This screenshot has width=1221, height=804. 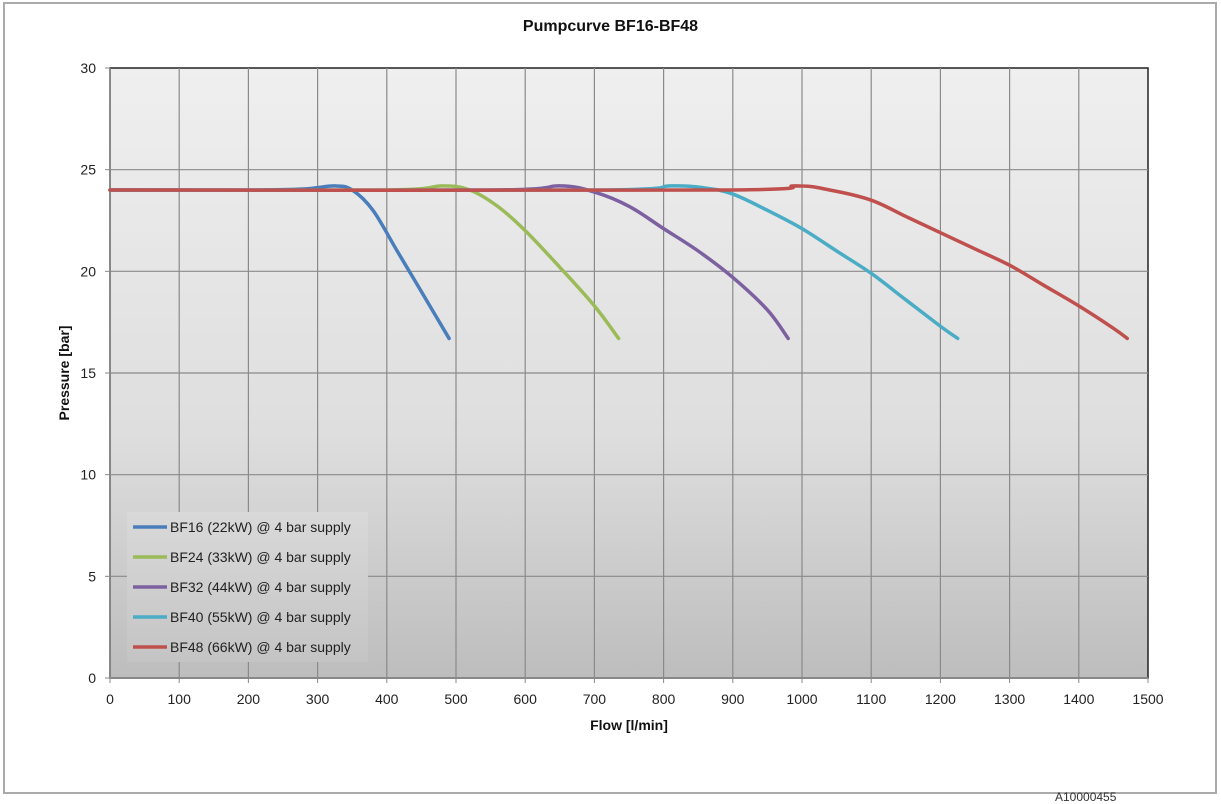 I want to click on x-tick-label: 800, so click(x=664, y=699).